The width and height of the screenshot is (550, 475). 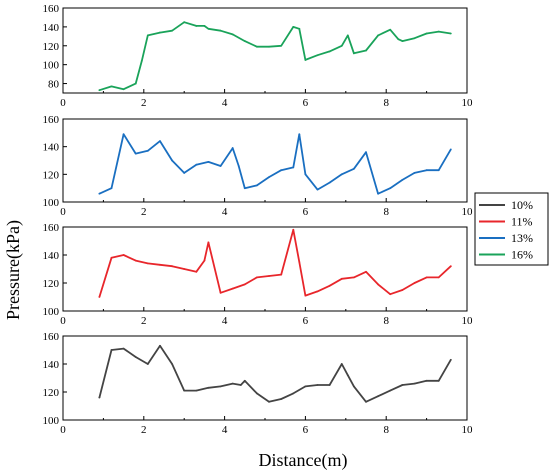 What do you see at coordinates (51, 393) in the screenshot?
I see `y-tick-label: 120` at bounding box center [51, 393].